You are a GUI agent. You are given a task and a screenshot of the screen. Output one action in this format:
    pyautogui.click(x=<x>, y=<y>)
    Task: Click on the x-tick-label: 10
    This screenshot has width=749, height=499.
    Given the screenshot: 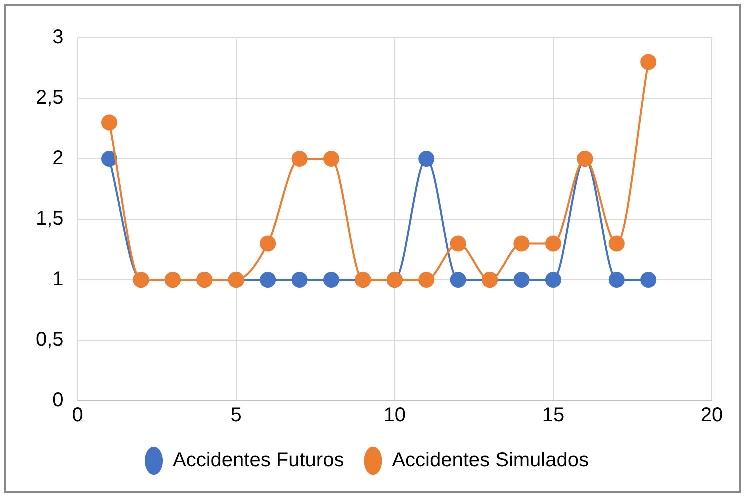 What is the action you would take?
    pyautogui.click(x=395, y=415)
    